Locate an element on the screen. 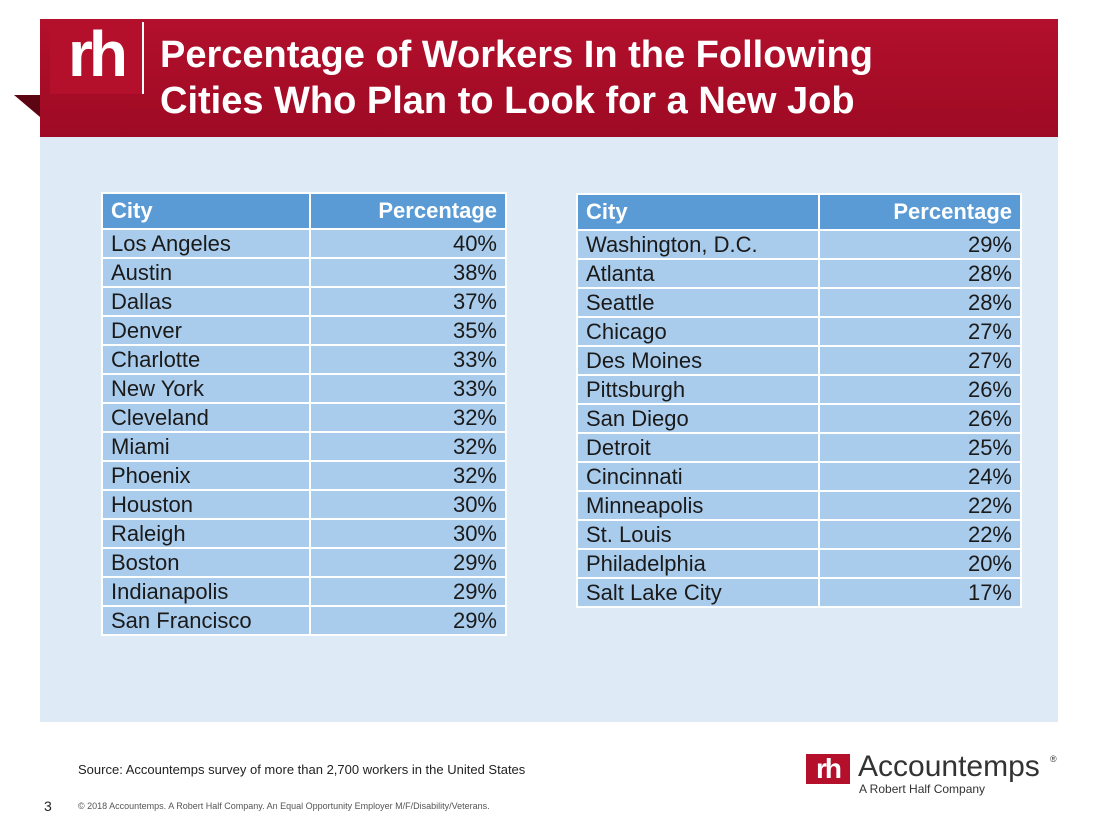  table-row: Chicago 27% is located at coordinates (799, 331).